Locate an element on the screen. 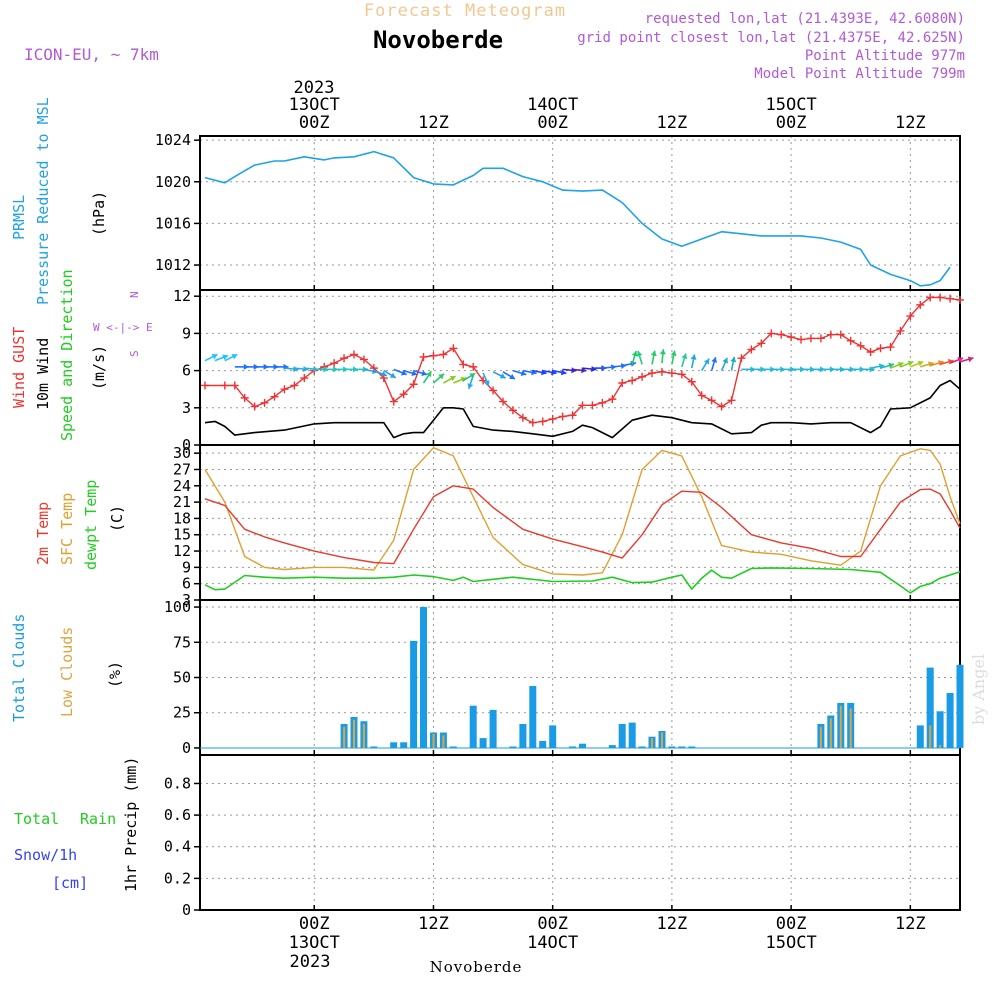 Image resolution: width=1000 pixels, height=1000 pixels. temp-ytick-label: 9 is located at coordinates (186, 567).